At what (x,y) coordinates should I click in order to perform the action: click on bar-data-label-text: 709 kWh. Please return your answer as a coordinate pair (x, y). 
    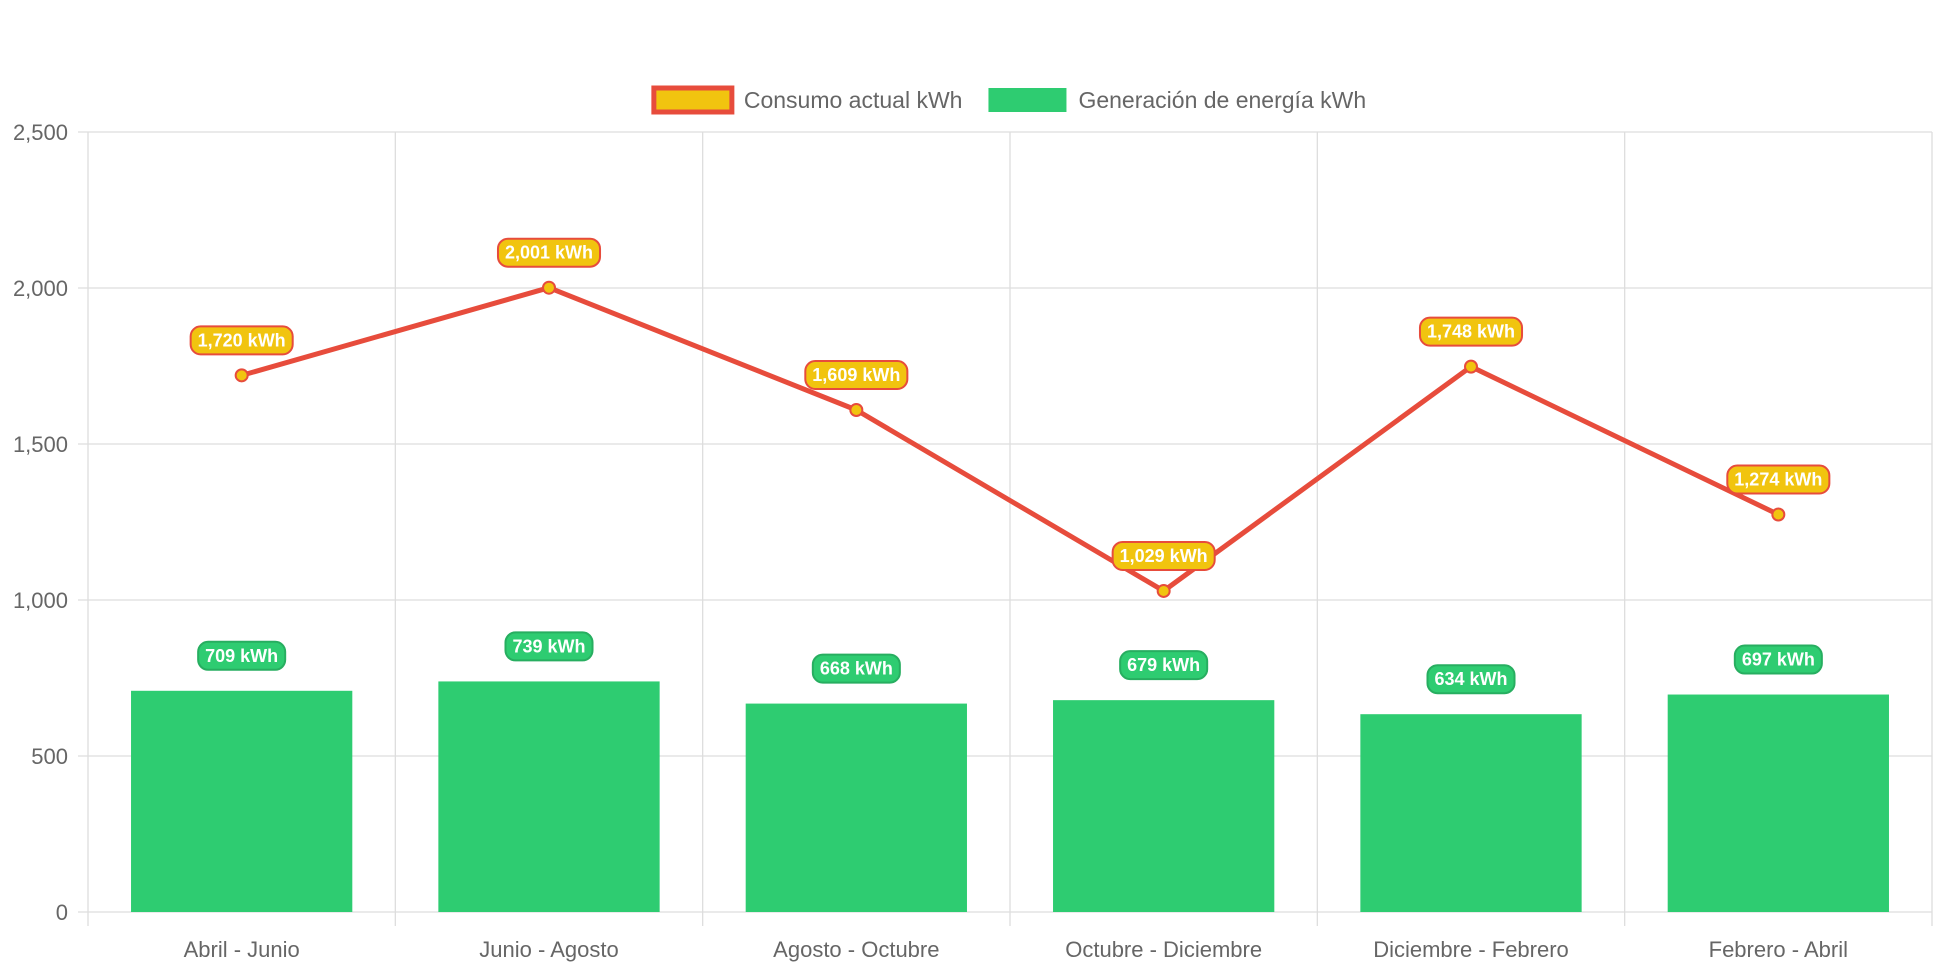
    Looking at the image, I should click on (241, 656).